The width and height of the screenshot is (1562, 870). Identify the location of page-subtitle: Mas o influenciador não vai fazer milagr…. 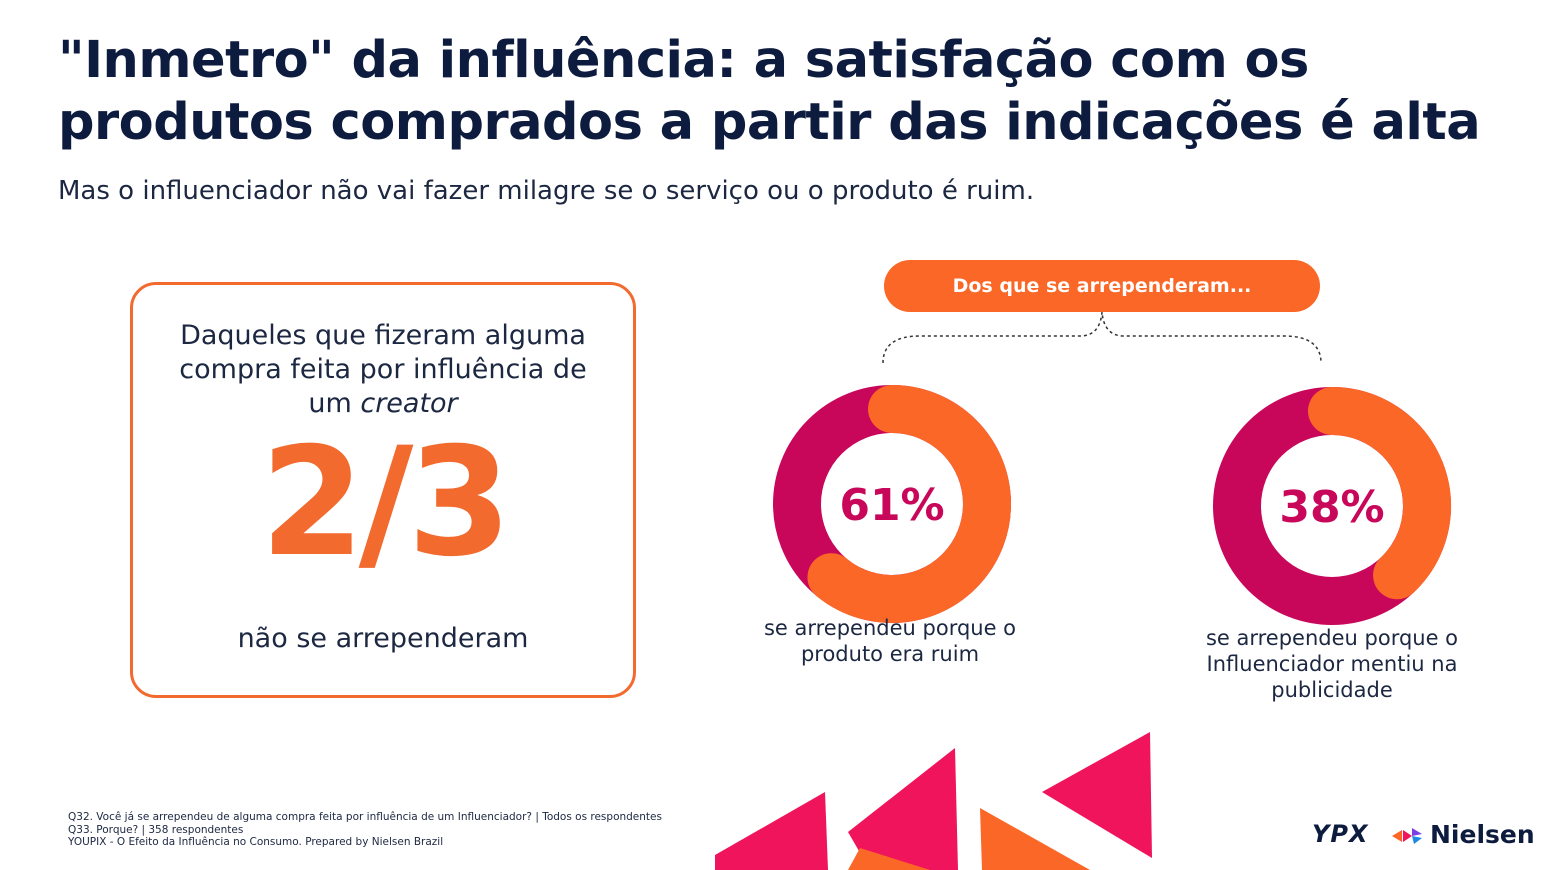
(546, 191).